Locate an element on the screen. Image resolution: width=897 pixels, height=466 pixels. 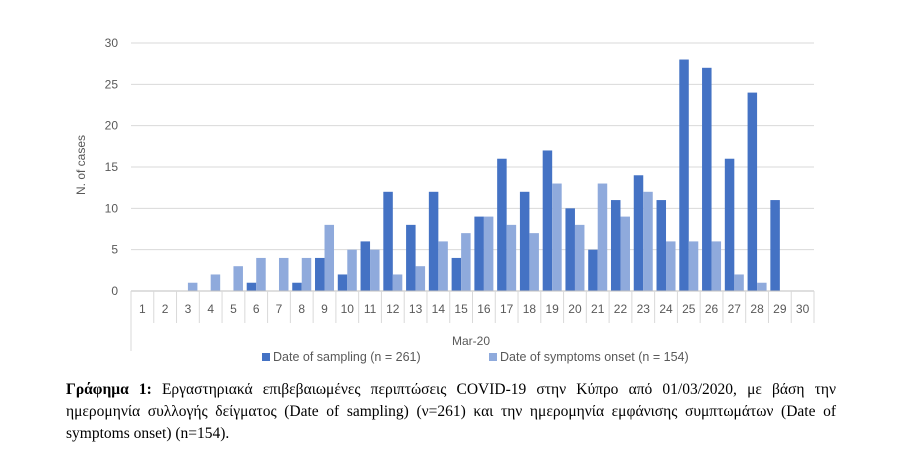
x-tick-label: 4 is located at coordinates (210, 309).